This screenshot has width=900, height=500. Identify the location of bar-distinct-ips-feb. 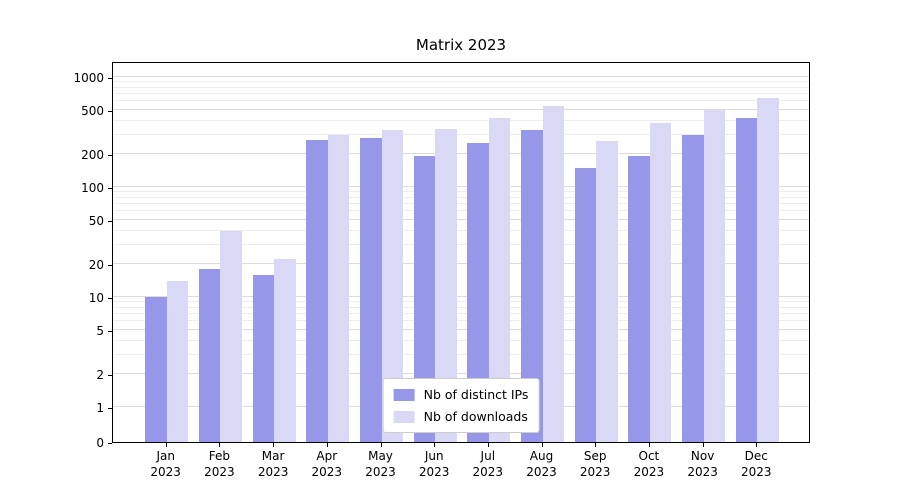
(209, 355).